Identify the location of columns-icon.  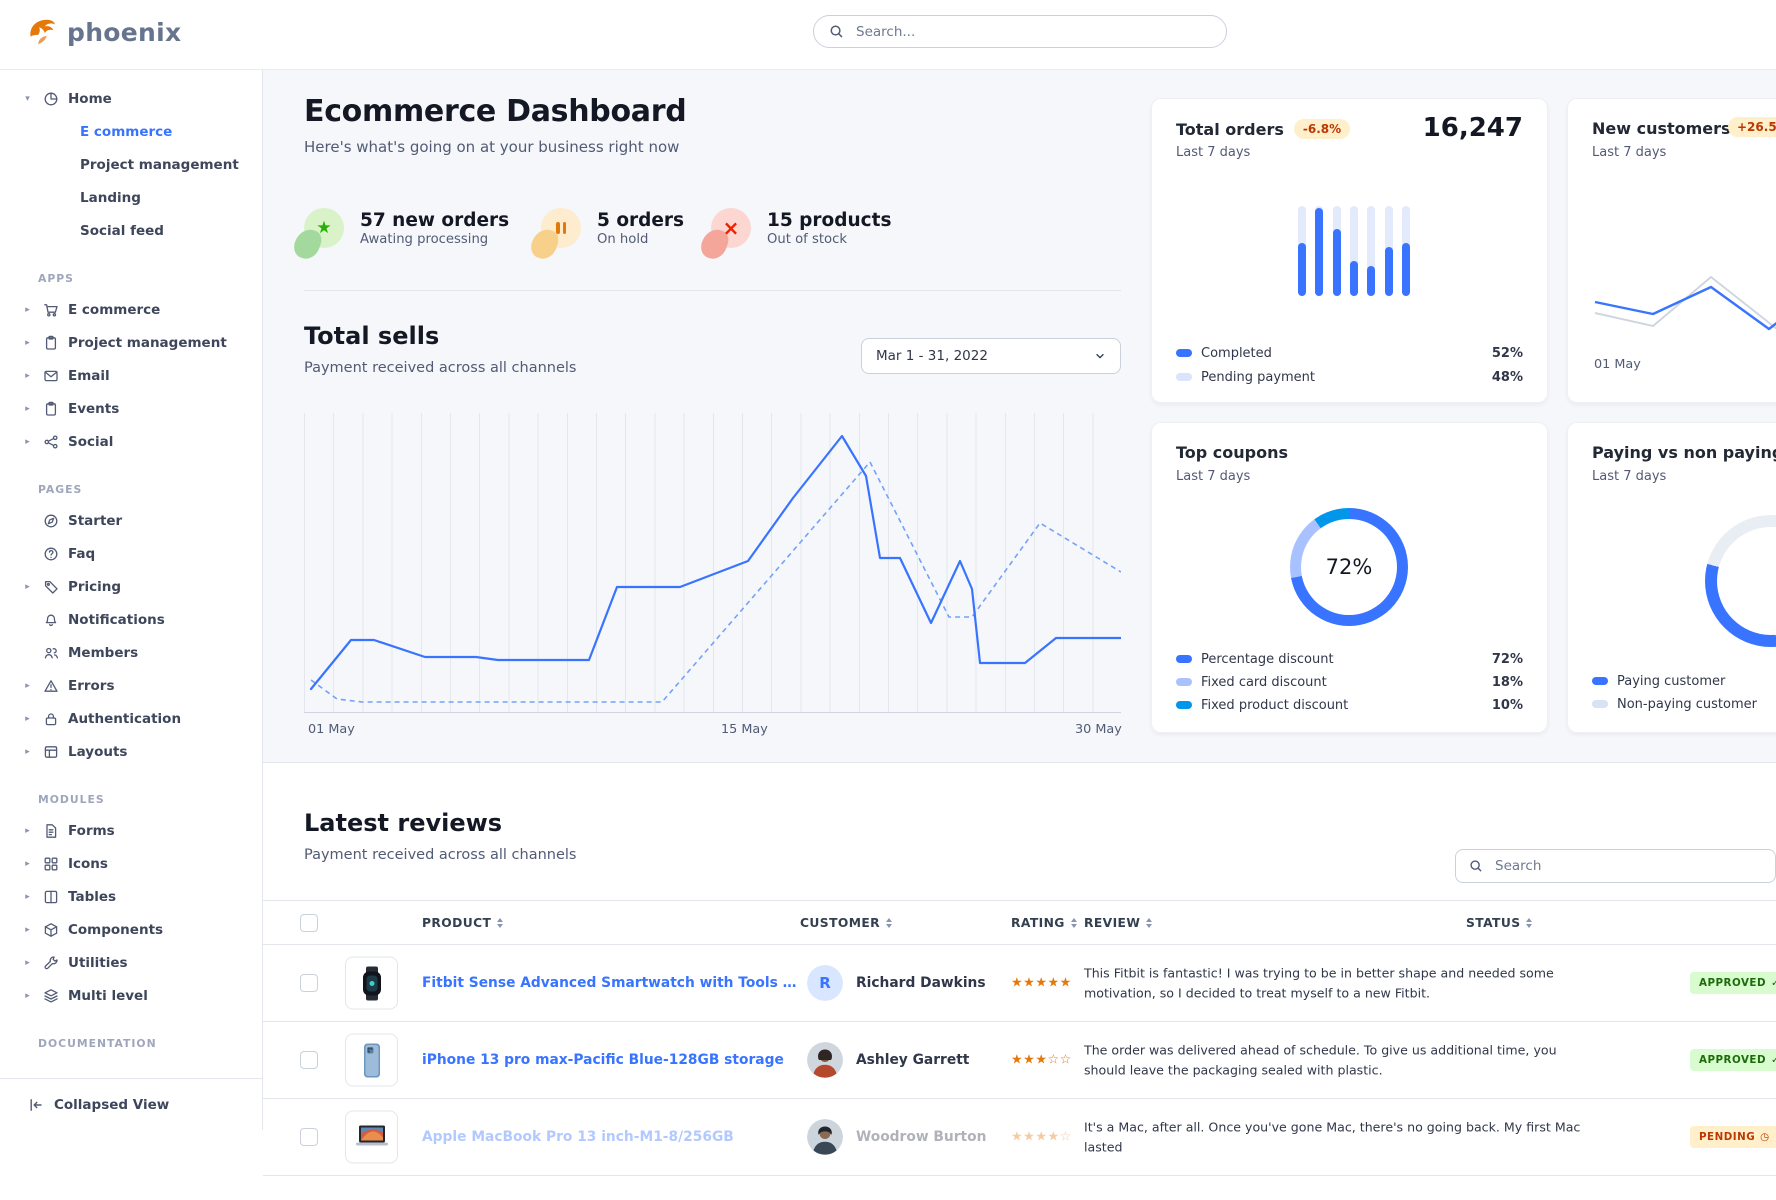
(50, 896).